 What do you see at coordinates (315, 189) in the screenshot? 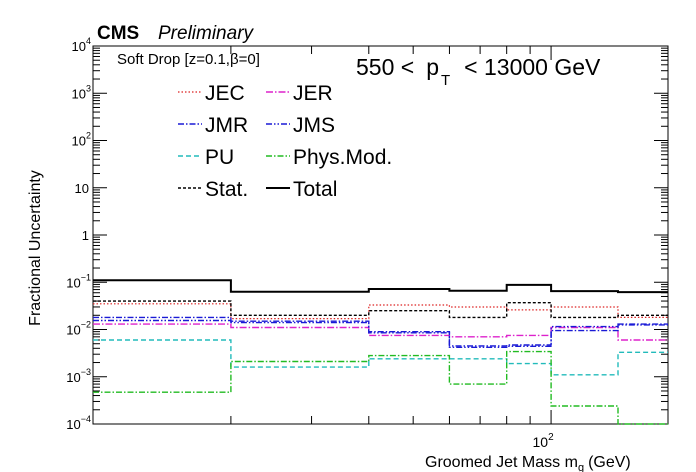
I see `legend-label: Total` at bounding box center [315, 189].